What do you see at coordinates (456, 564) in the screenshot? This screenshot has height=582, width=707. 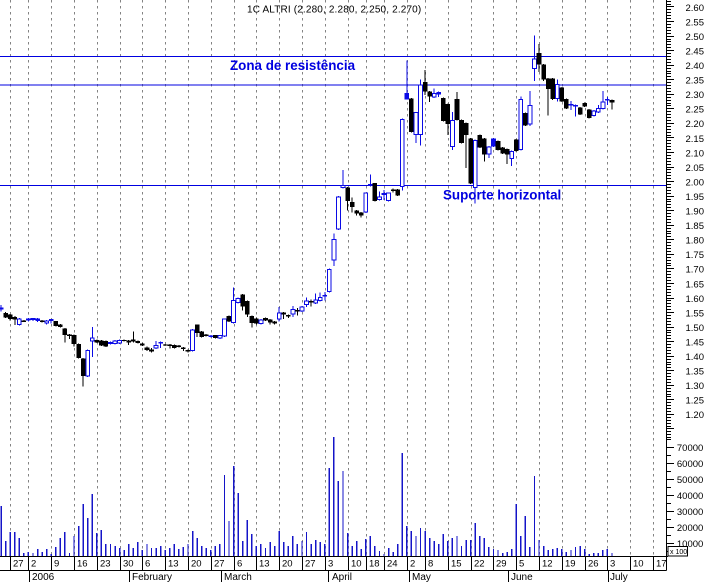 I see `svg-text: 15` at bounding box center [456, 564].